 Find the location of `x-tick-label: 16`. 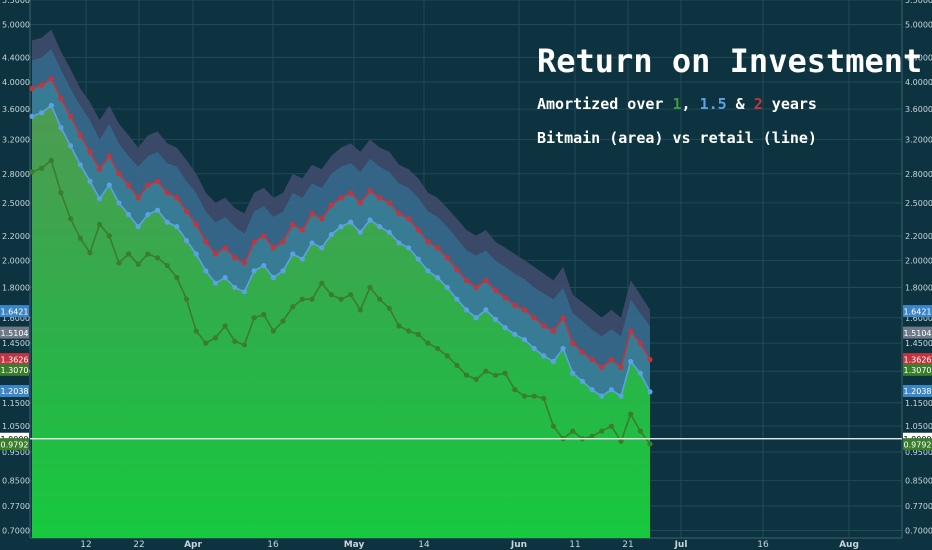

x-tick-label: 16 is located at coordinates (273, 545).